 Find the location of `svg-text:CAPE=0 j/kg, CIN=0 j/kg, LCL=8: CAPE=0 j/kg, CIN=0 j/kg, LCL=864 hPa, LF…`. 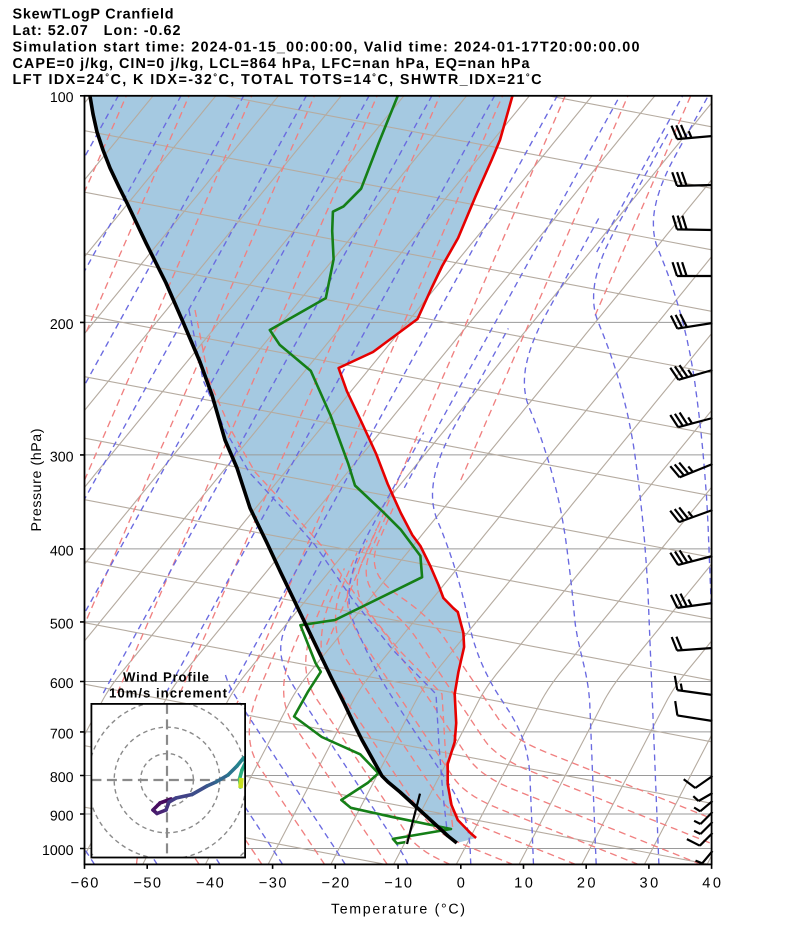

svg-text:CAPE=0 j/kg, CIN=0 j/kg, LCL=8: CAPE=0 j/kg, CIN=0 j/kg, LCL=864 hPa, LF… is located at coordinates (272, 64).